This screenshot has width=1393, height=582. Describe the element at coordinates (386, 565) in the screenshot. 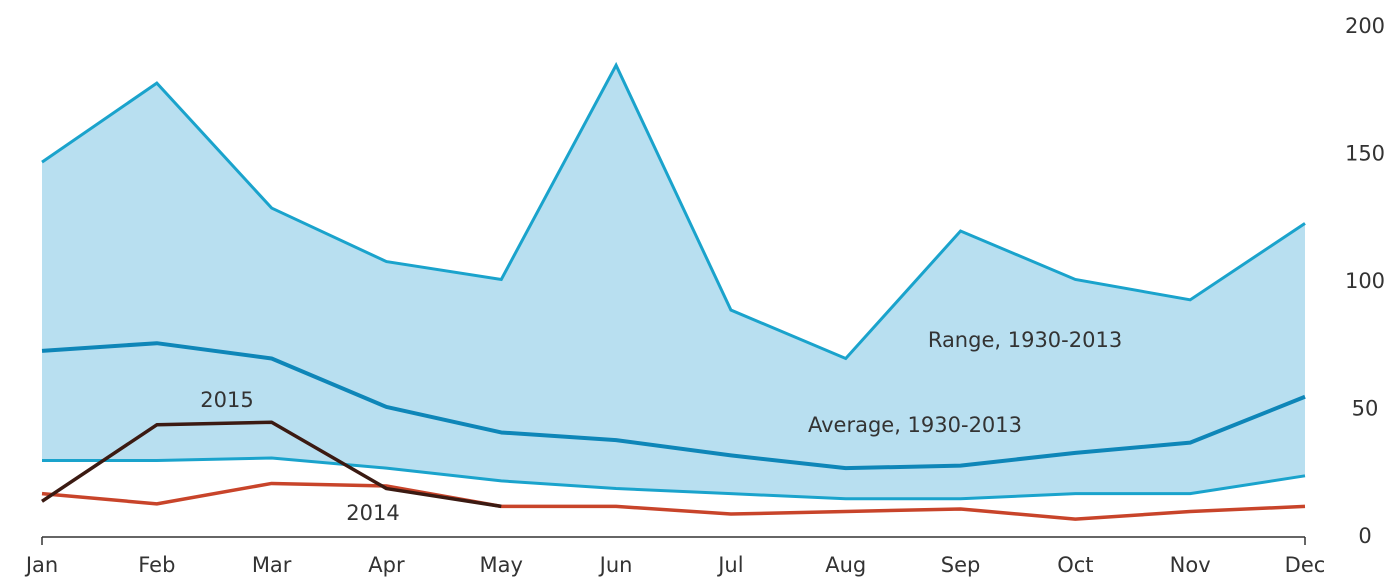

I see `x-tick-label: Apr` at that location.